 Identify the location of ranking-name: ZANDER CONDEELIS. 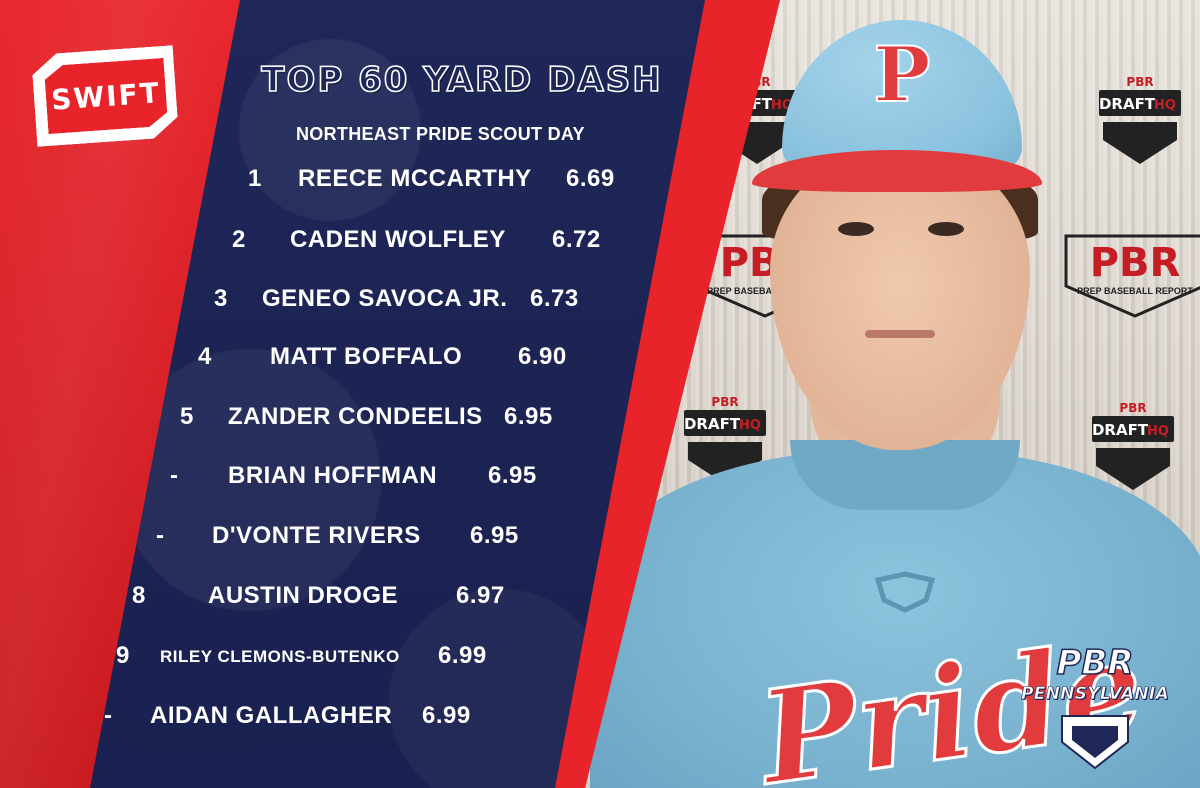
(355, 416).